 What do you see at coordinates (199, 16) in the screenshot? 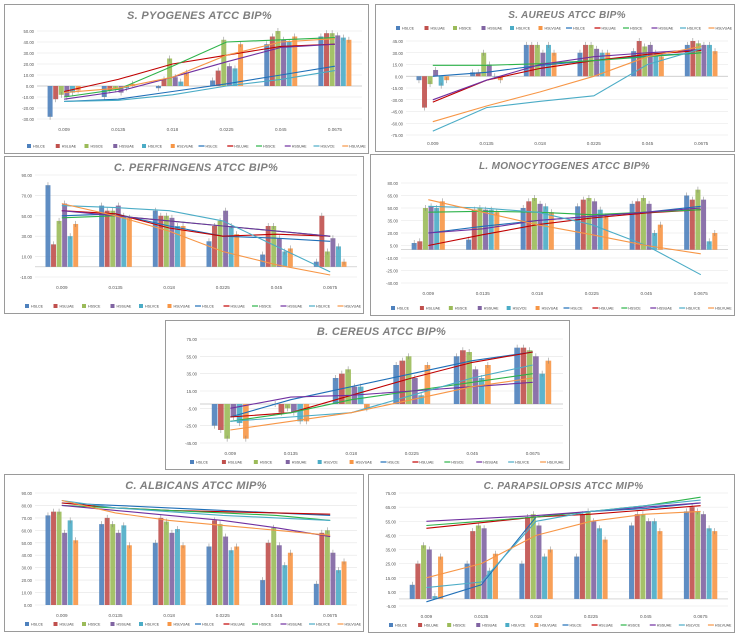
I see `chart-title-group: S. PYOGENES ATCC BIP%` at bounding box center [199, 16].